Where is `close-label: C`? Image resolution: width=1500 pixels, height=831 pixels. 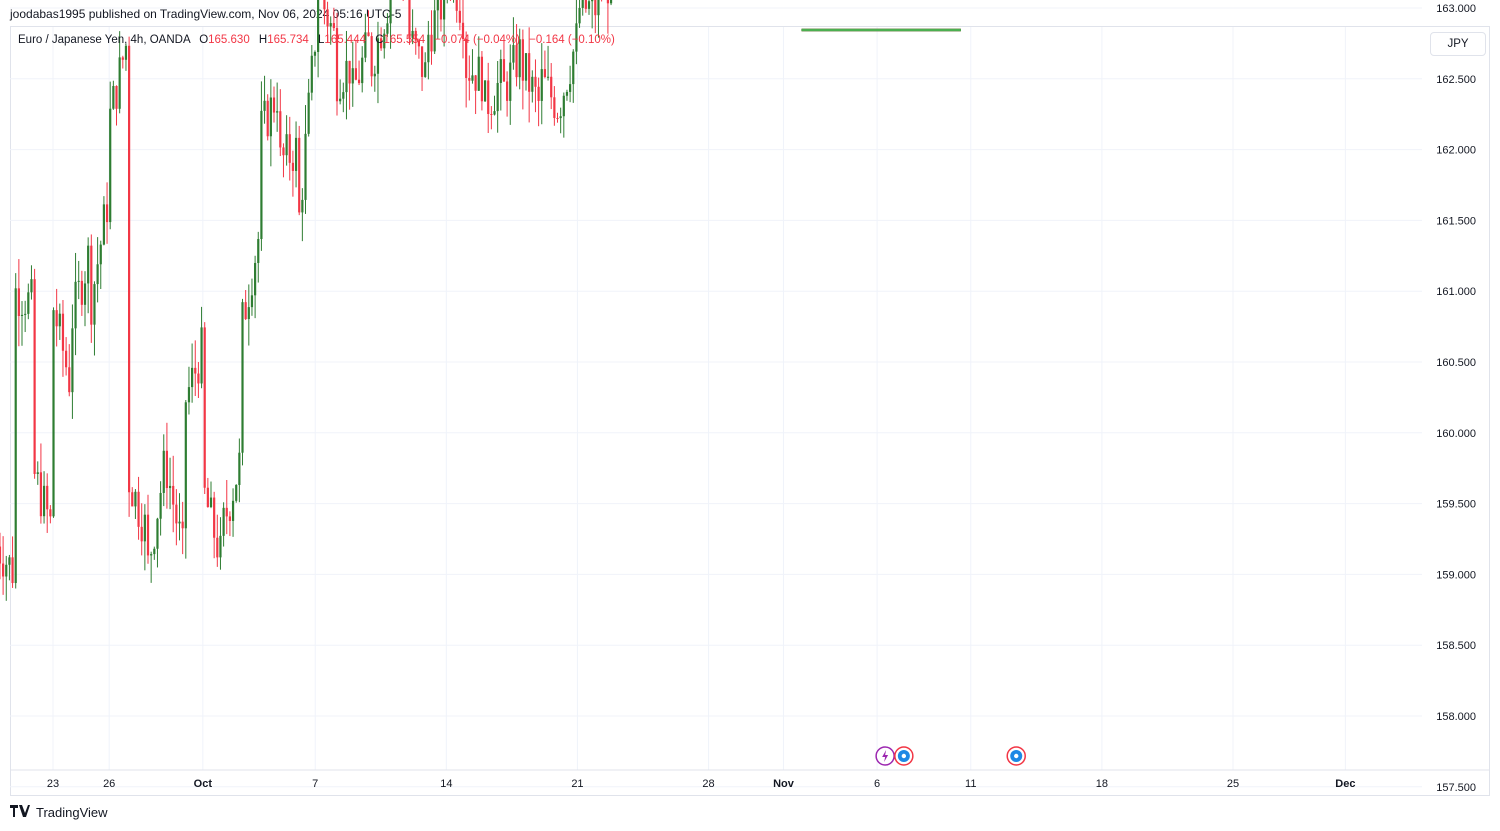 close-label: C is located at coordinates (379, 40).